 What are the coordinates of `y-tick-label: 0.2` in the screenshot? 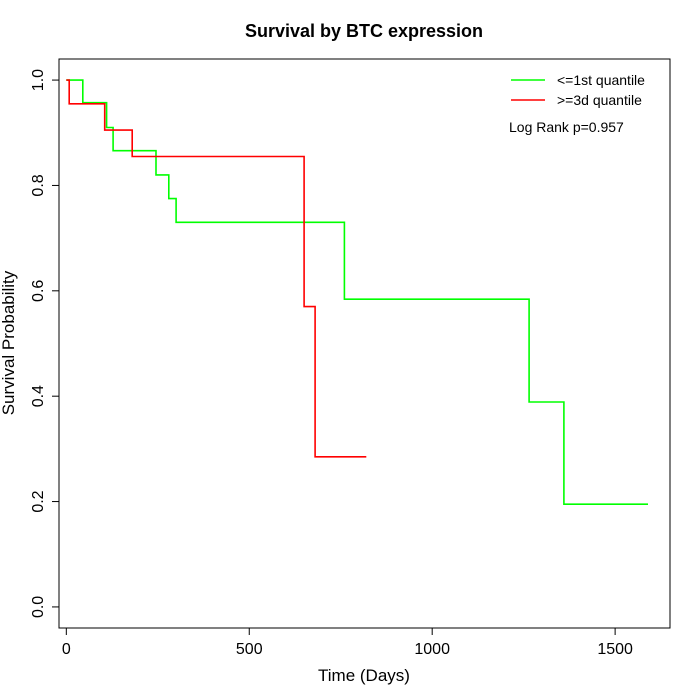 It's located at (38, 501).